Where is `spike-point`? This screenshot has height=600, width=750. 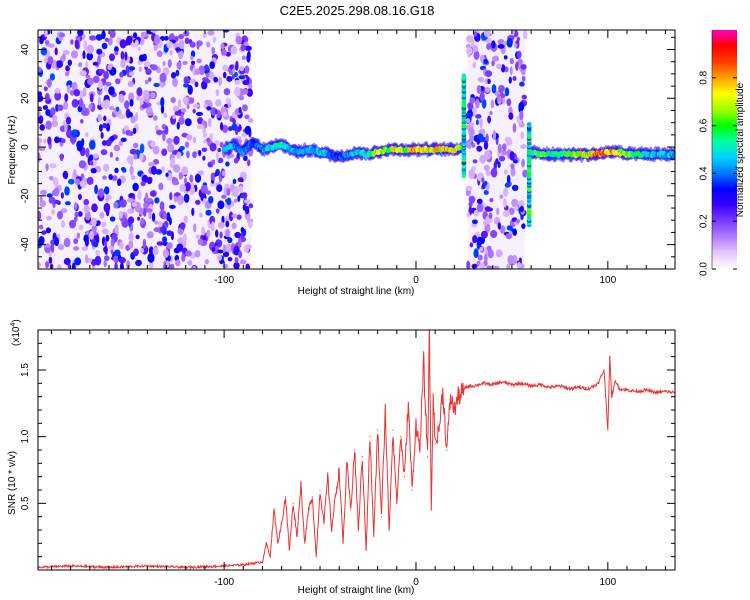
spike-point is located at coordinates (464, 75).